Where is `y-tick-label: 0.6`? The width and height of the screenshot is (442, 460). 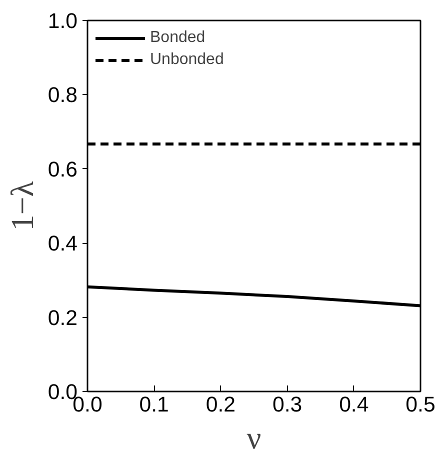
y-tick-label: 0.6 is located at coordinates (63, 169).